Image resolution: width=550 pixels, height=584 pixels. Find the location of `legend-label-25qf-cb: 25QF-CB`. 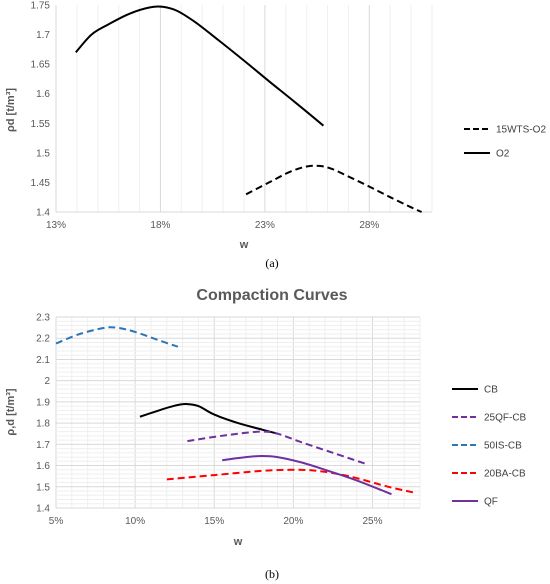

legend-label-25qf-cb: 25QF-CB is located at coordinates (505, 418).